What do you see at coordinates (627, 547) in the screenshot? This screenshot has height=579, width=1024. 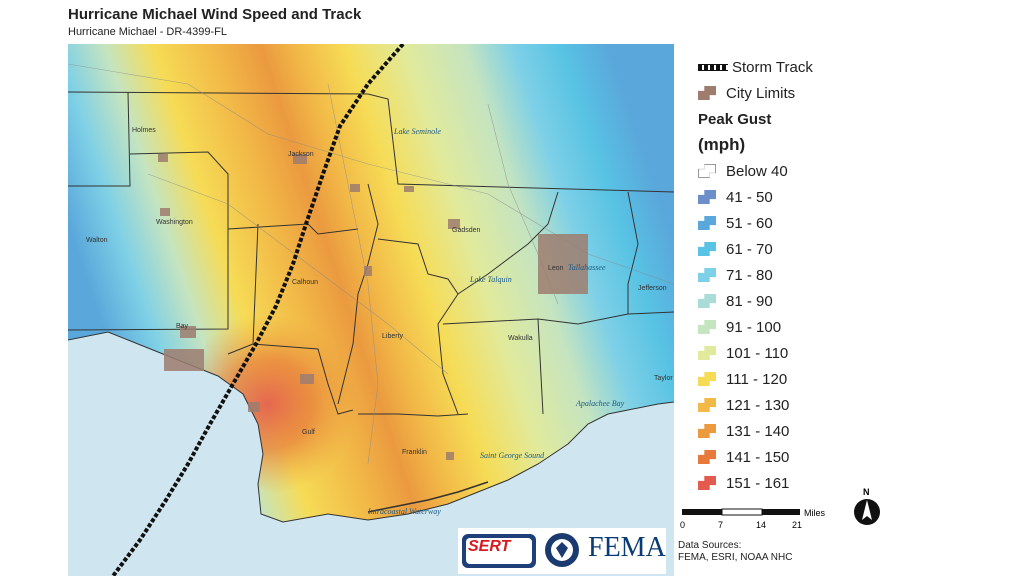 I see `fema-logo: FEMA` at bounding box center [627, 547].